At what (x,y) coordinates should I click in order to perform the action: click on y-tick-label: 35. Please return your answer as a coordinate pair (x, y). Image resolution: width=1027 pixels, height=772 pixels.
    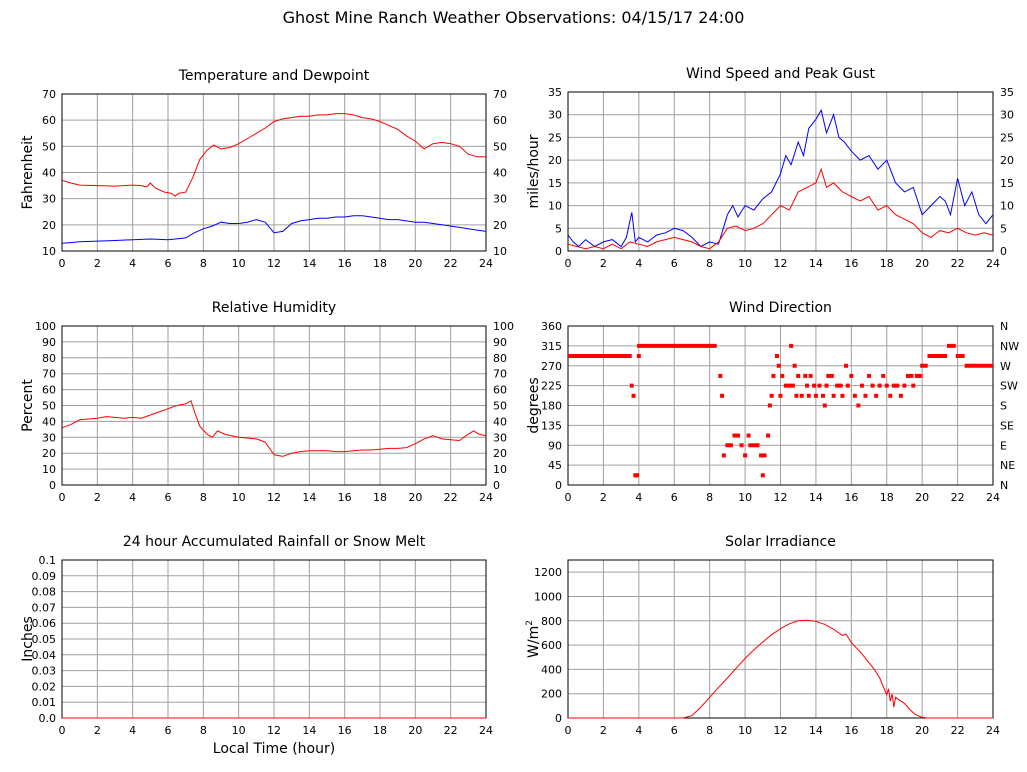
    Looking at the image, I should click on (555, 92).